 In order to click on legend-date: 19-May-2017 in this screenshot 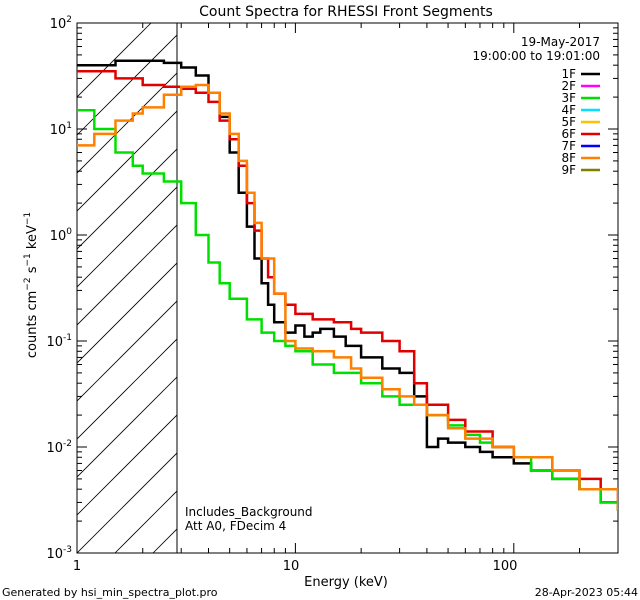, I will do `click(560, 42)`.